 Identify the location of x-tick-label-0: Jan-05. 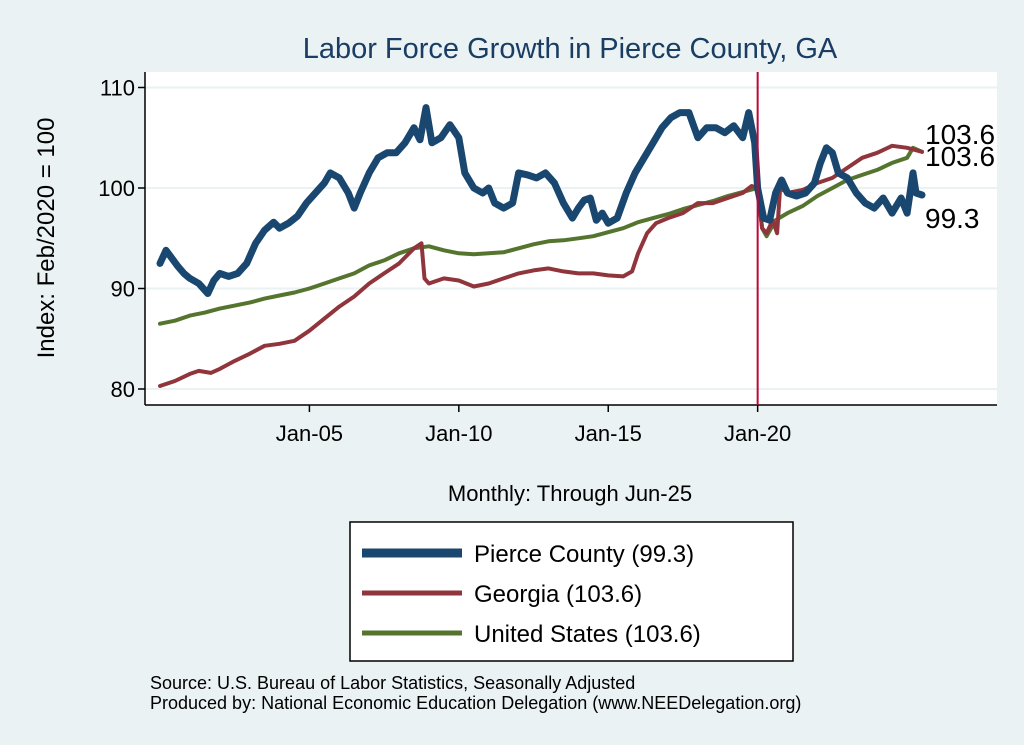
(309, 433).